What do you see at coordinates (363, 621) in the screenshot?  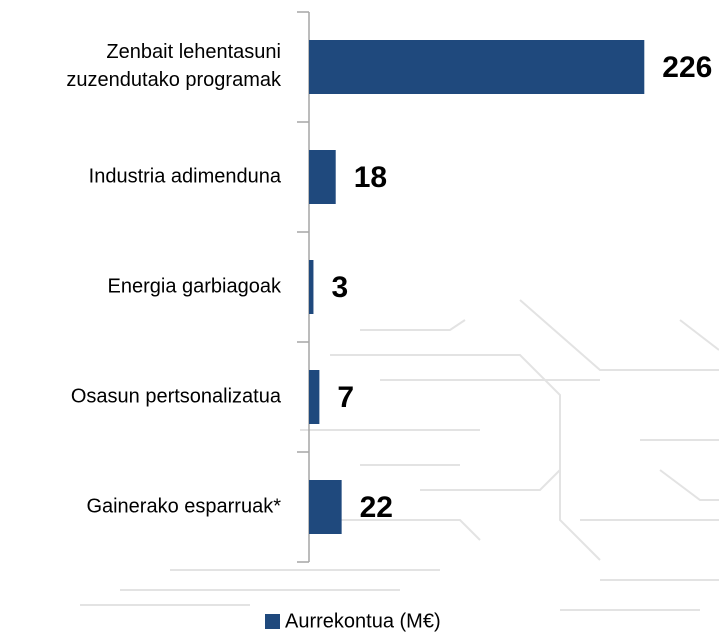 I see `legend-label: Aurrekontua (M€)` at bounding box center [363, 621].